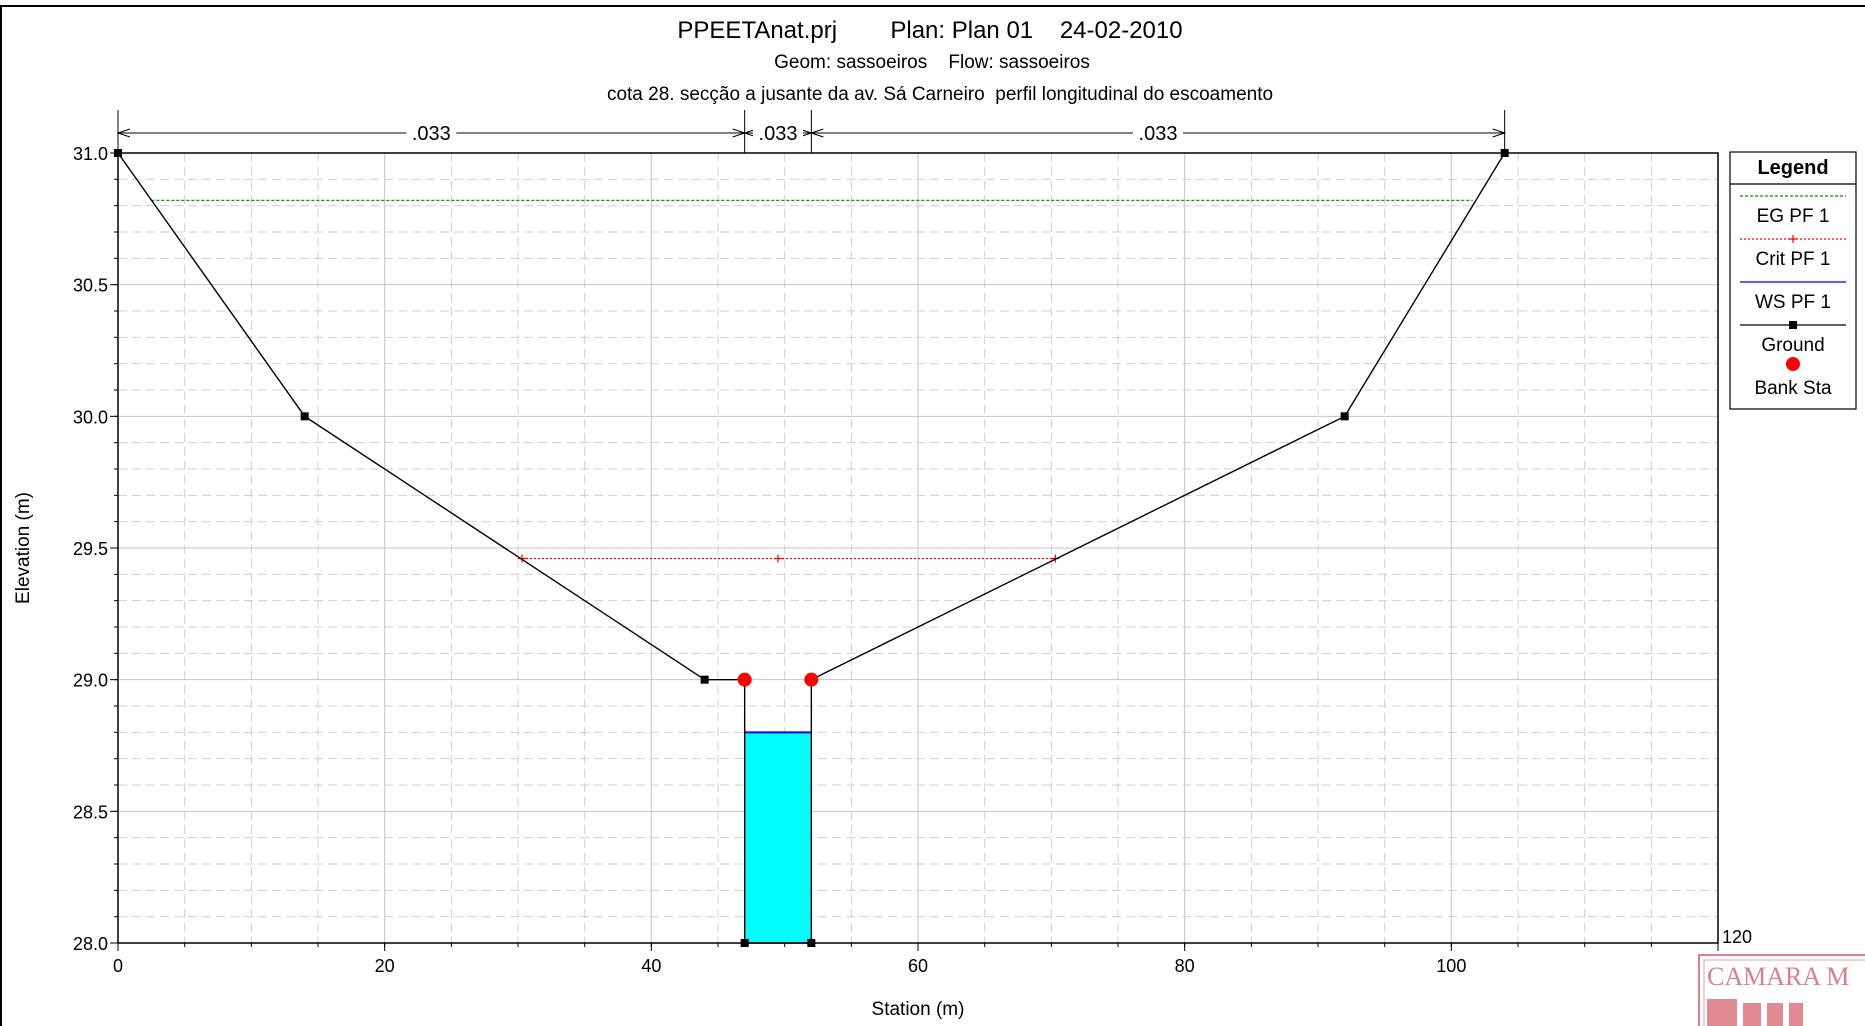 This screenshot has width=1865, height=1026. I want to click on y-tick-label: 29.5, so click(90, 549).